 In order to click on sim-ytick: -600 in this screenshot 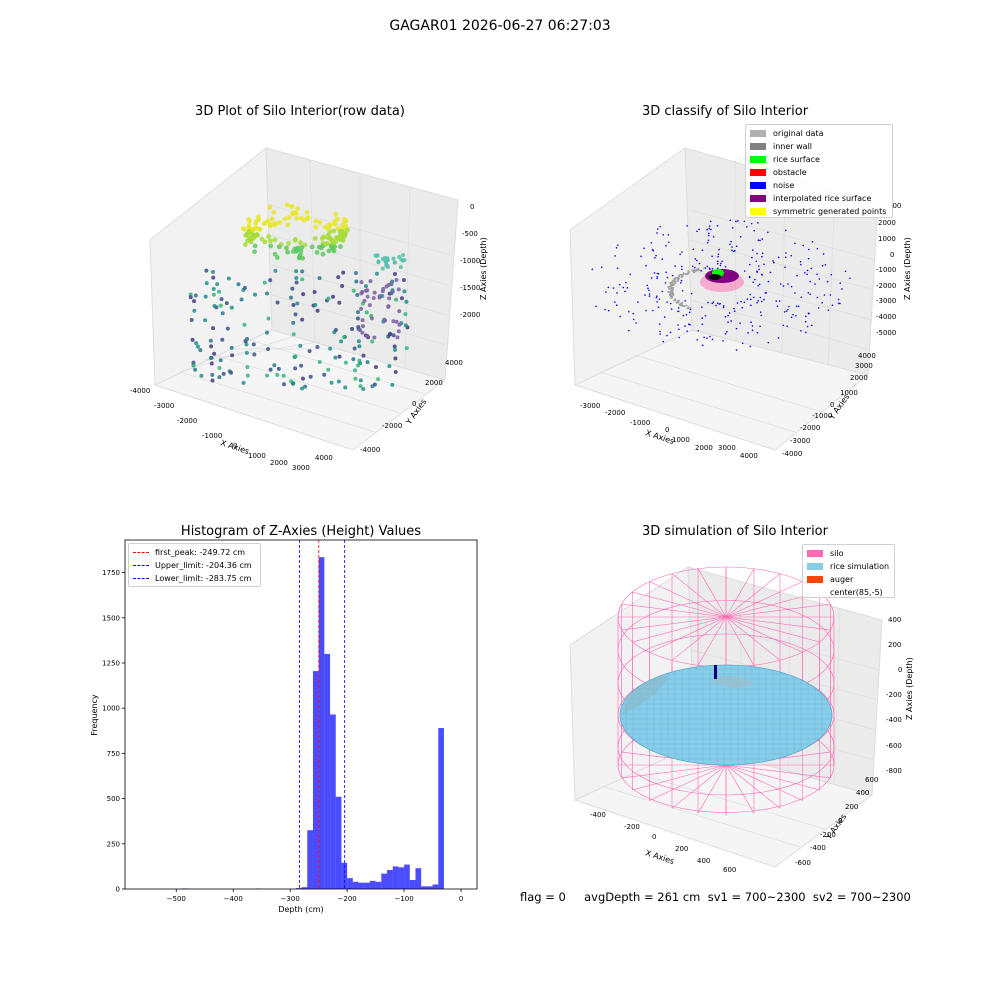, I will do `click(803, 863)`.